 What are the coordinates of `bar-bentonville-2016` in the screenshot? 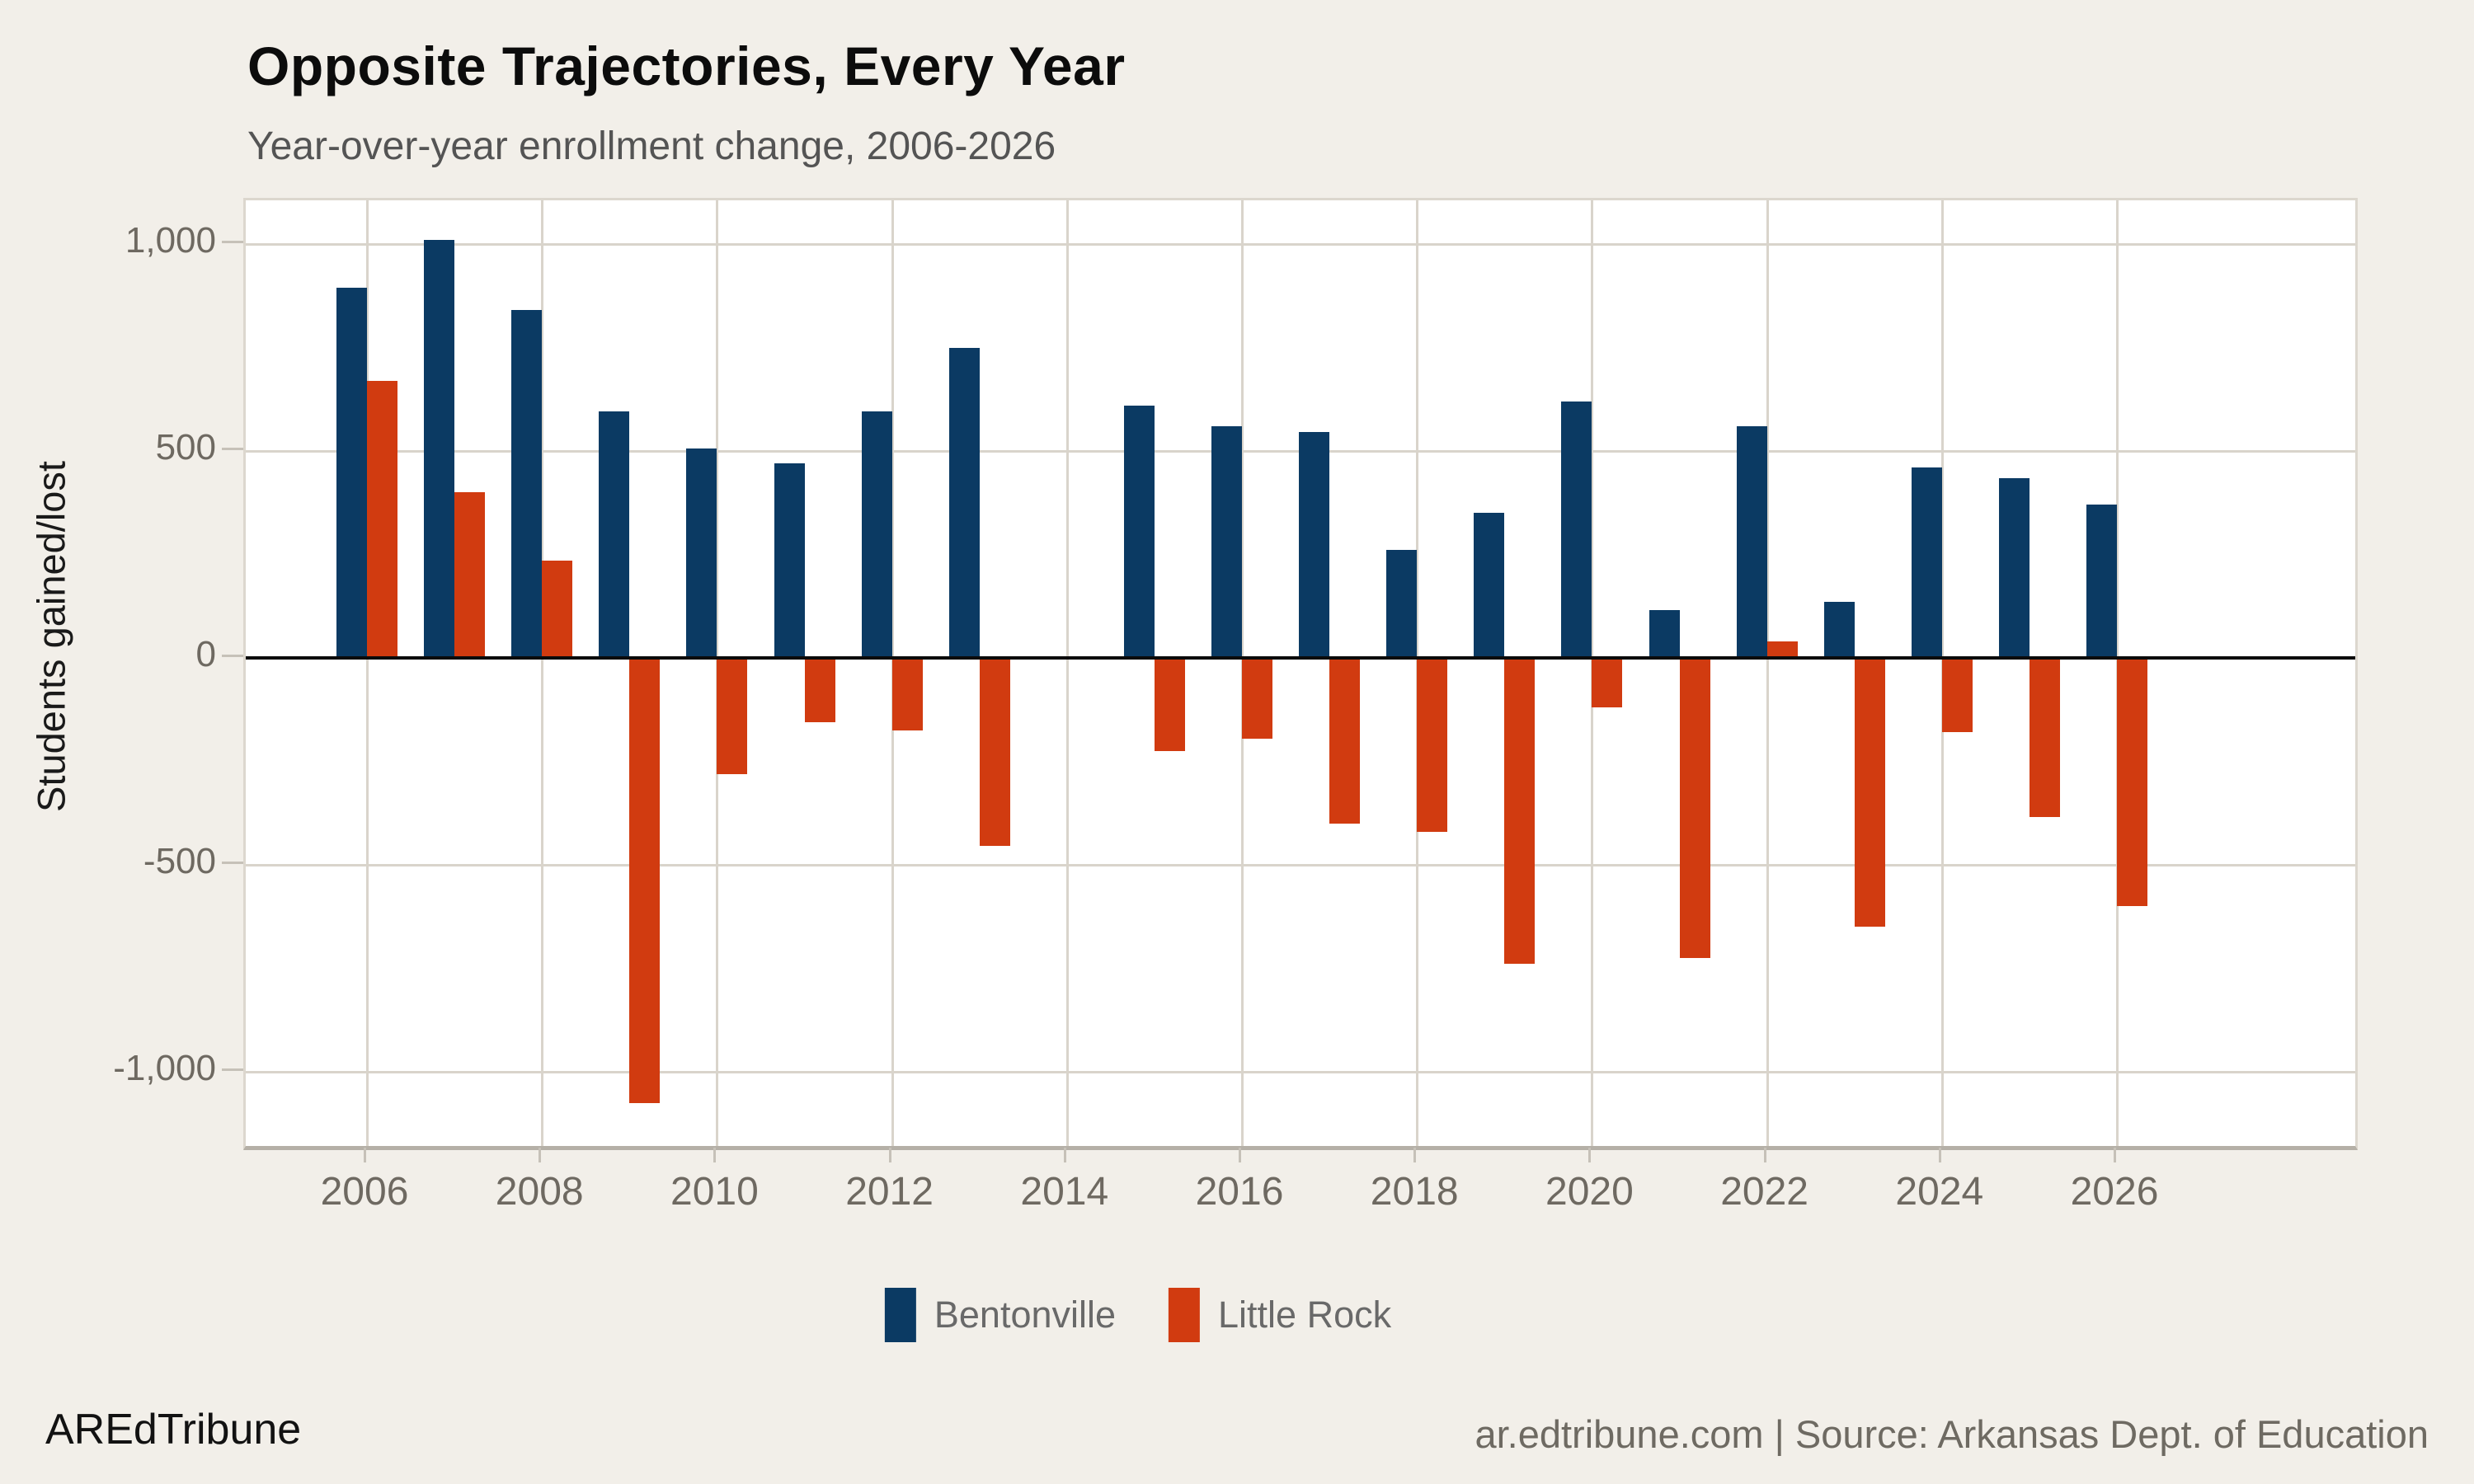 It's located at (1226, 541).